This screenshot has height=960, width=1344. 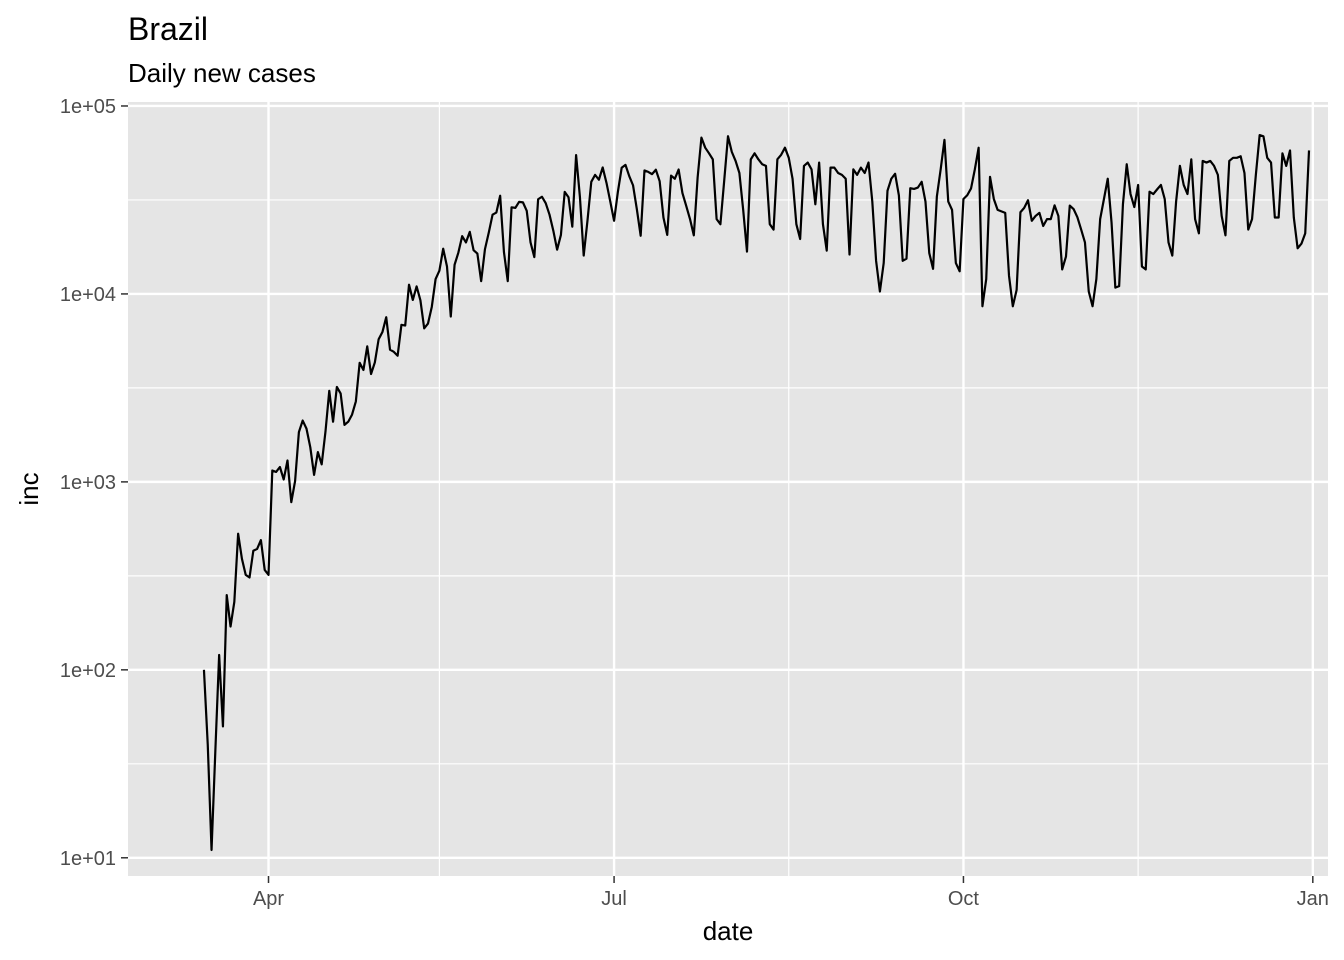 I want to click on chart-title: Brazil, so click(x=168, y=29).